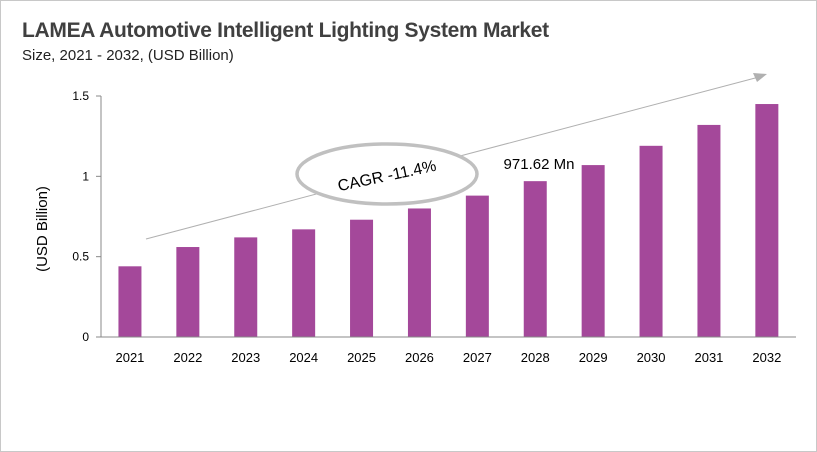 The height and width of the screenshot is (452, 817). Describe the element at coordinates (80, 257) in the screenshot. I see `y-tick-label: 0.5` at that location.